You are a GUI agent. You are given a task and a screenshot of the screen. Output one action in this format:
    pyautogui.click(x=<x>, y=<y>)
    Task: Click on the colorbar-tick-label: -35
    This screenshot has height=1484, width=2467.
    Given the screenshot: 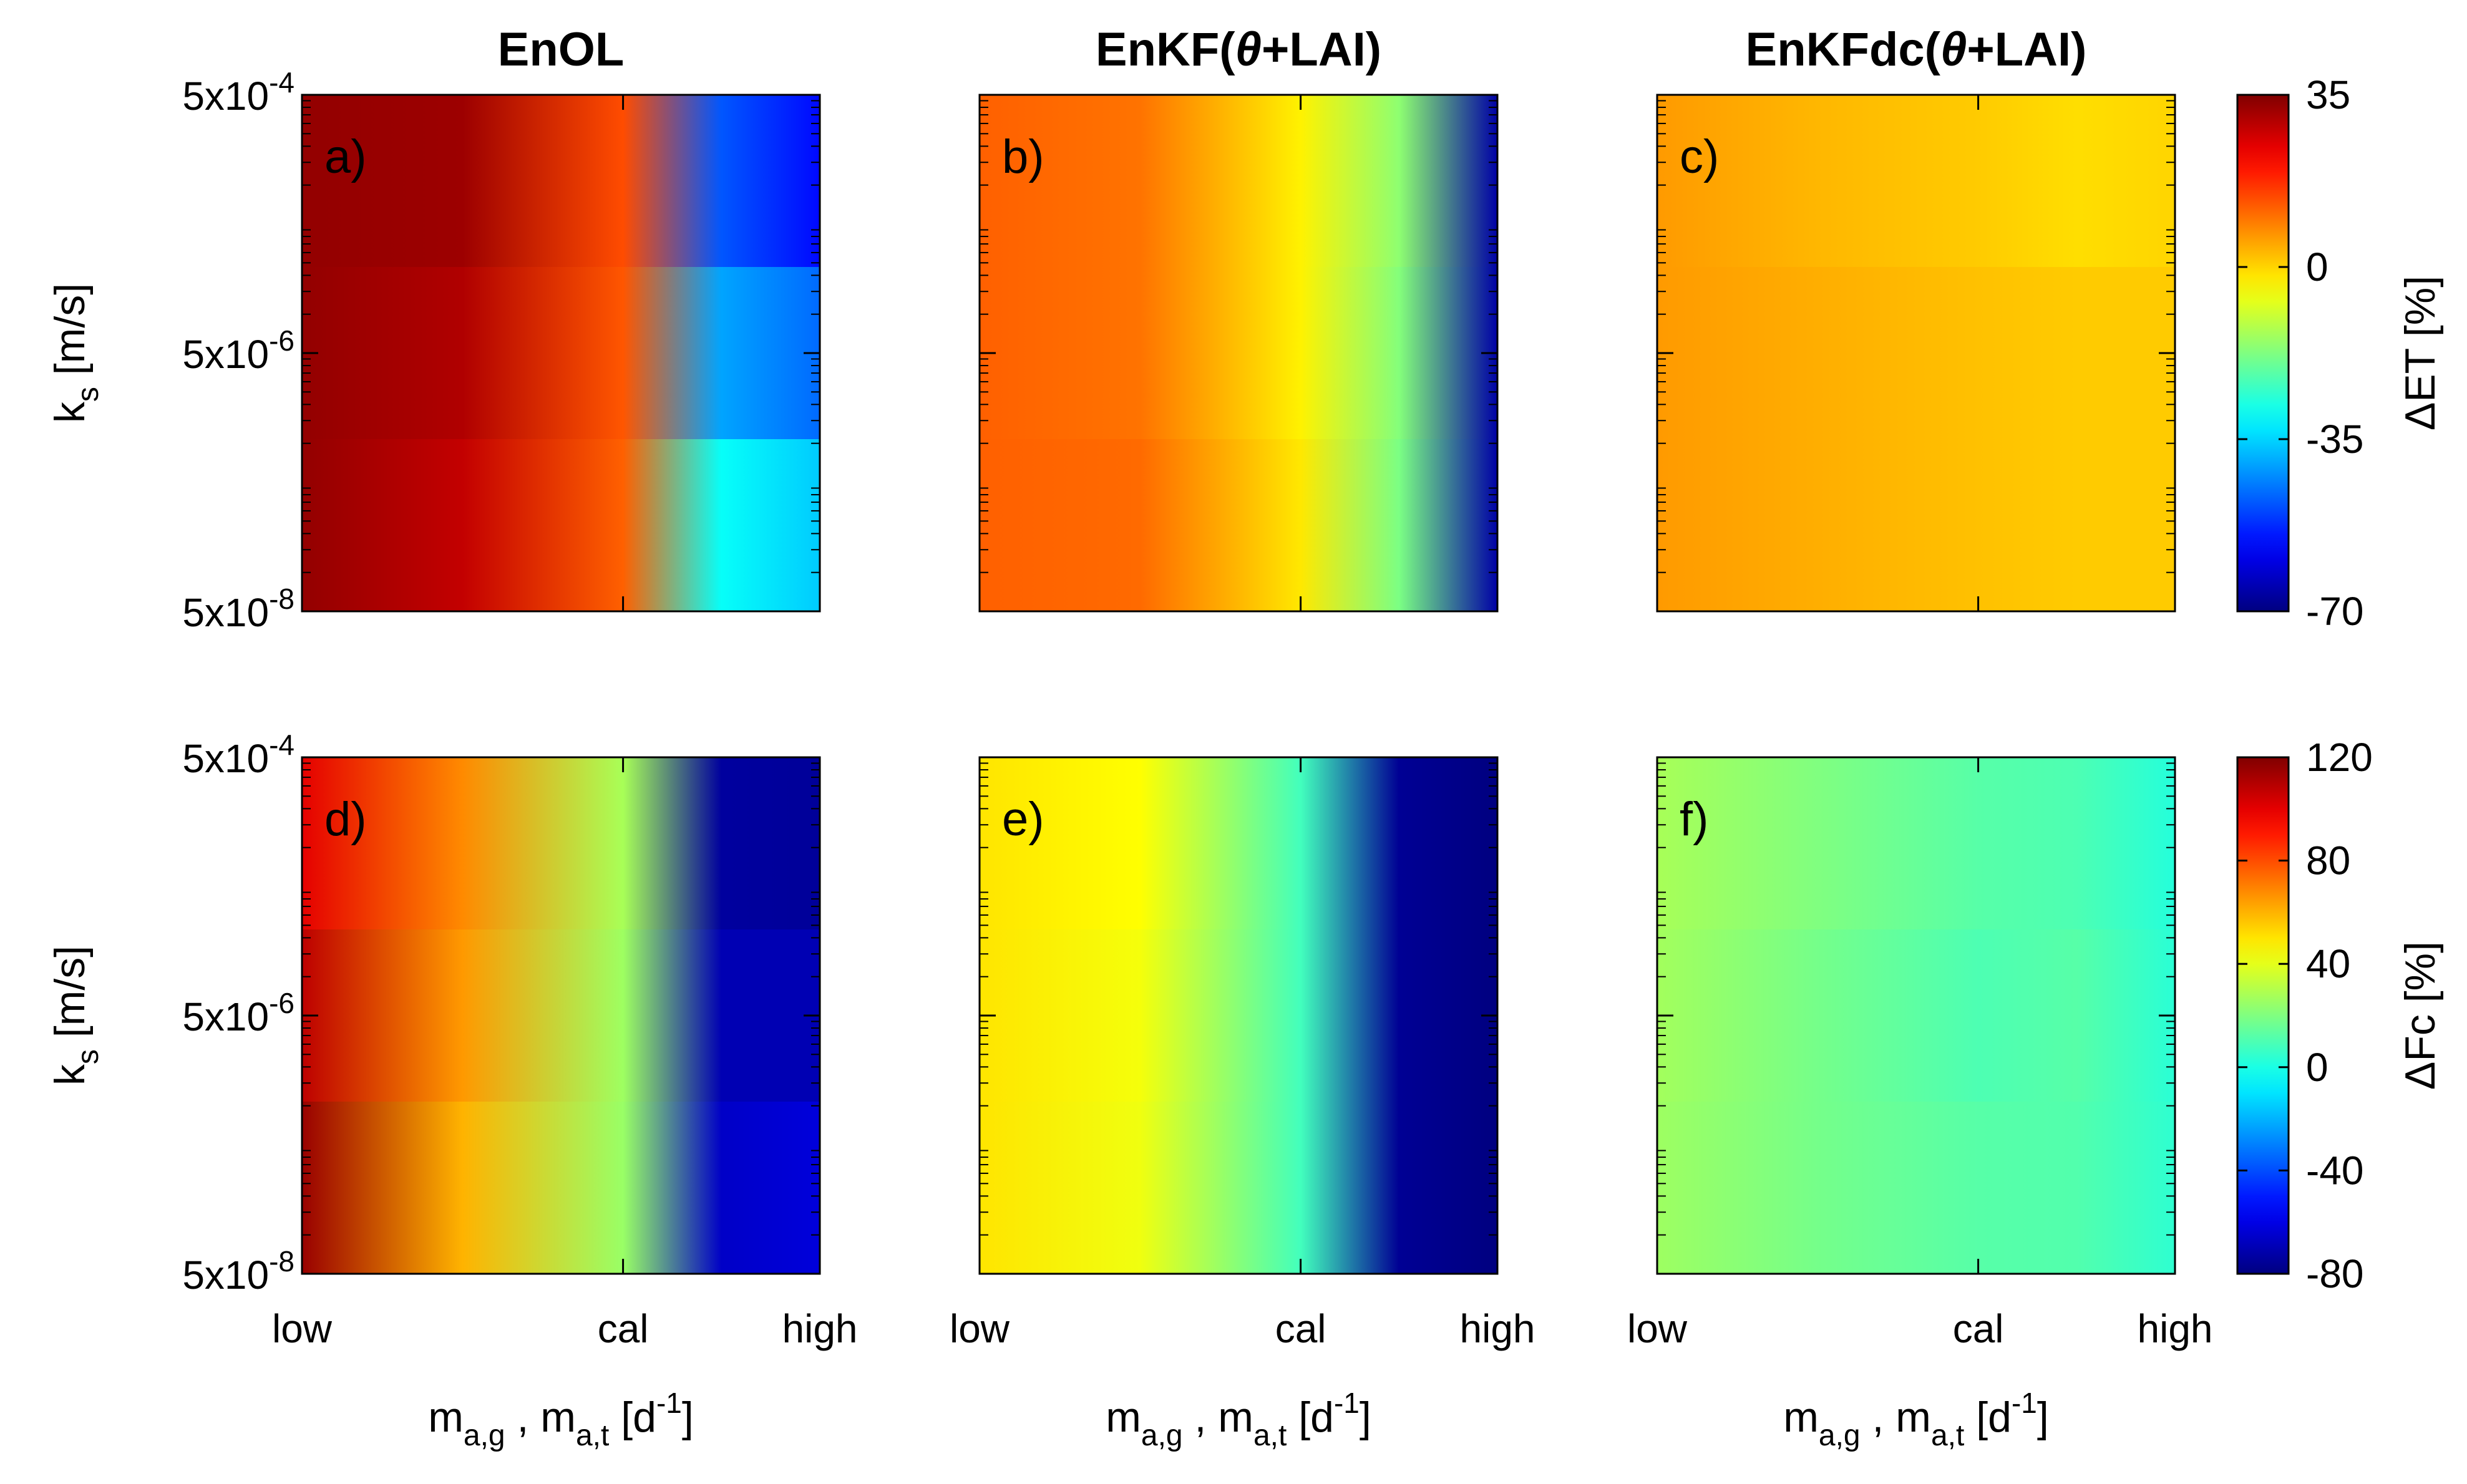 What is the action you would take?
    pyautogui.click(x=2335, y=439)
    